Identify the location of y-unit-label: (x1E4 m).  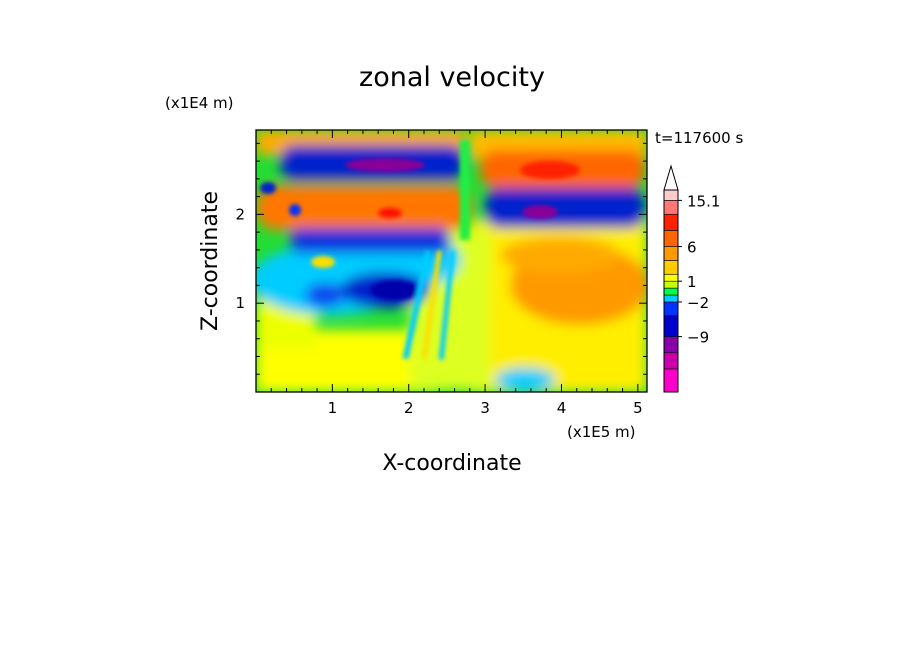
(199, 103).